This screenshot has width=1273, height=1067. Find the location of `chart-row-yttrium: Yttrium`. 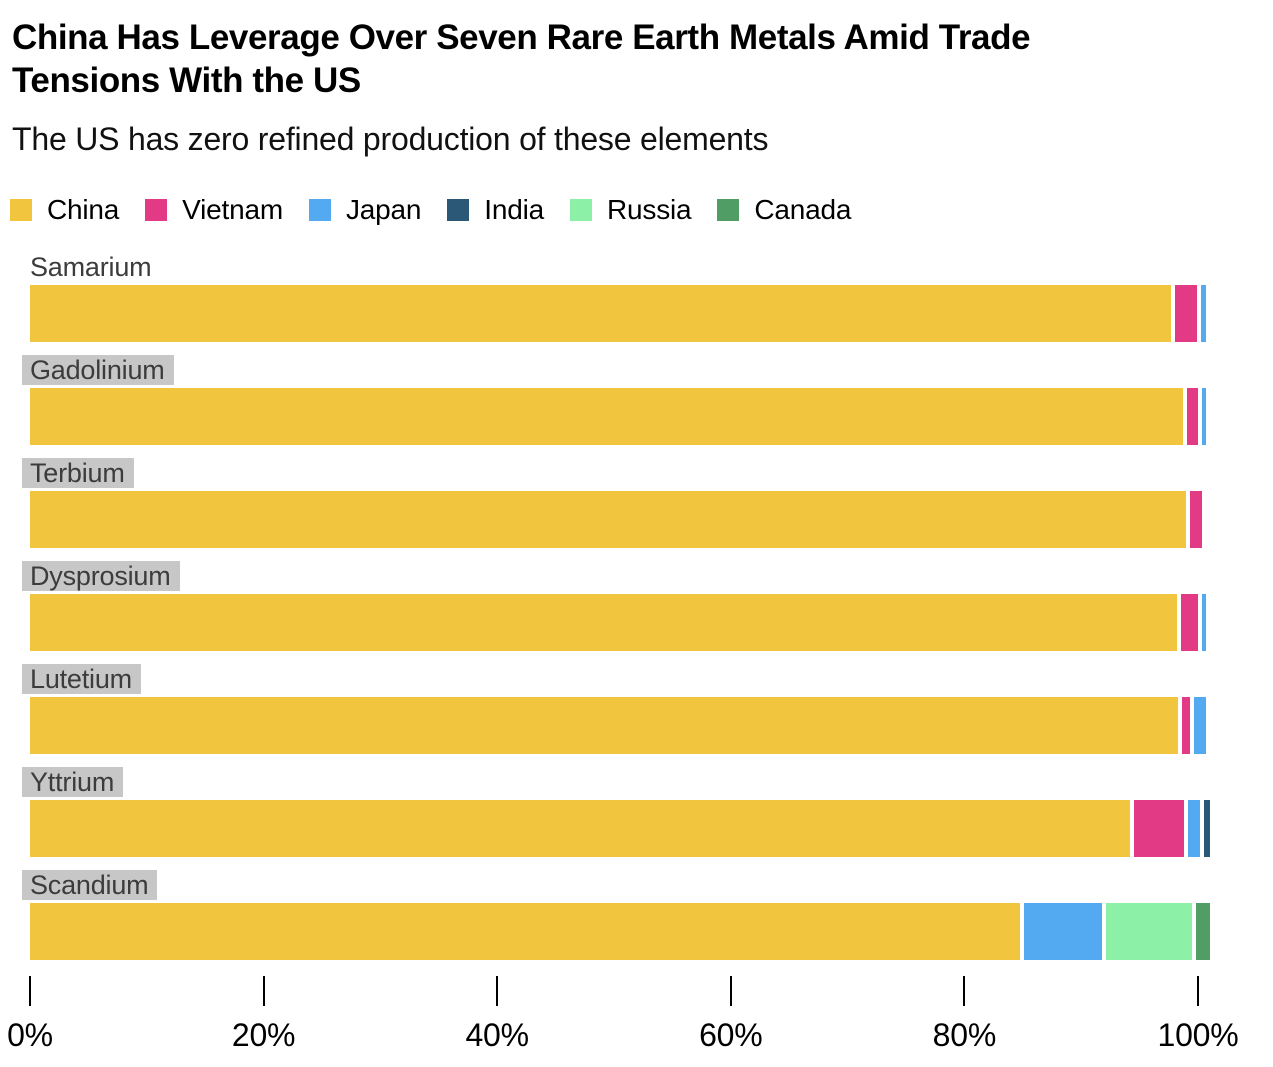

chart-row-yttrium: Yttrium is located at coordinates (616, 812).